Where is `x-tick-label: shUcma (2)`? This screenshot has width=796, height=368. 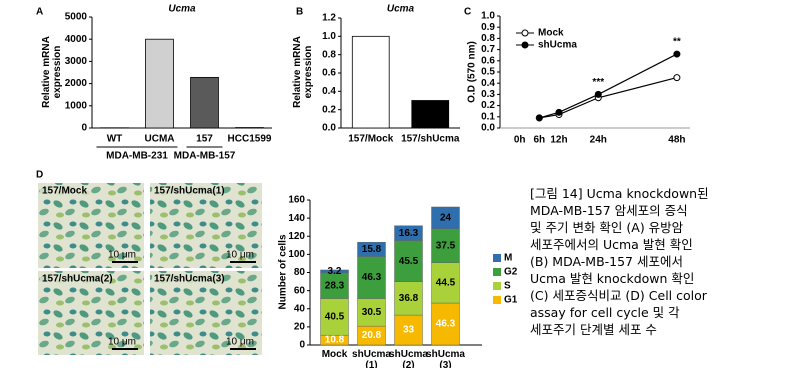
x-tick-label: shUcma (2) is located at coordinates (408, 358).